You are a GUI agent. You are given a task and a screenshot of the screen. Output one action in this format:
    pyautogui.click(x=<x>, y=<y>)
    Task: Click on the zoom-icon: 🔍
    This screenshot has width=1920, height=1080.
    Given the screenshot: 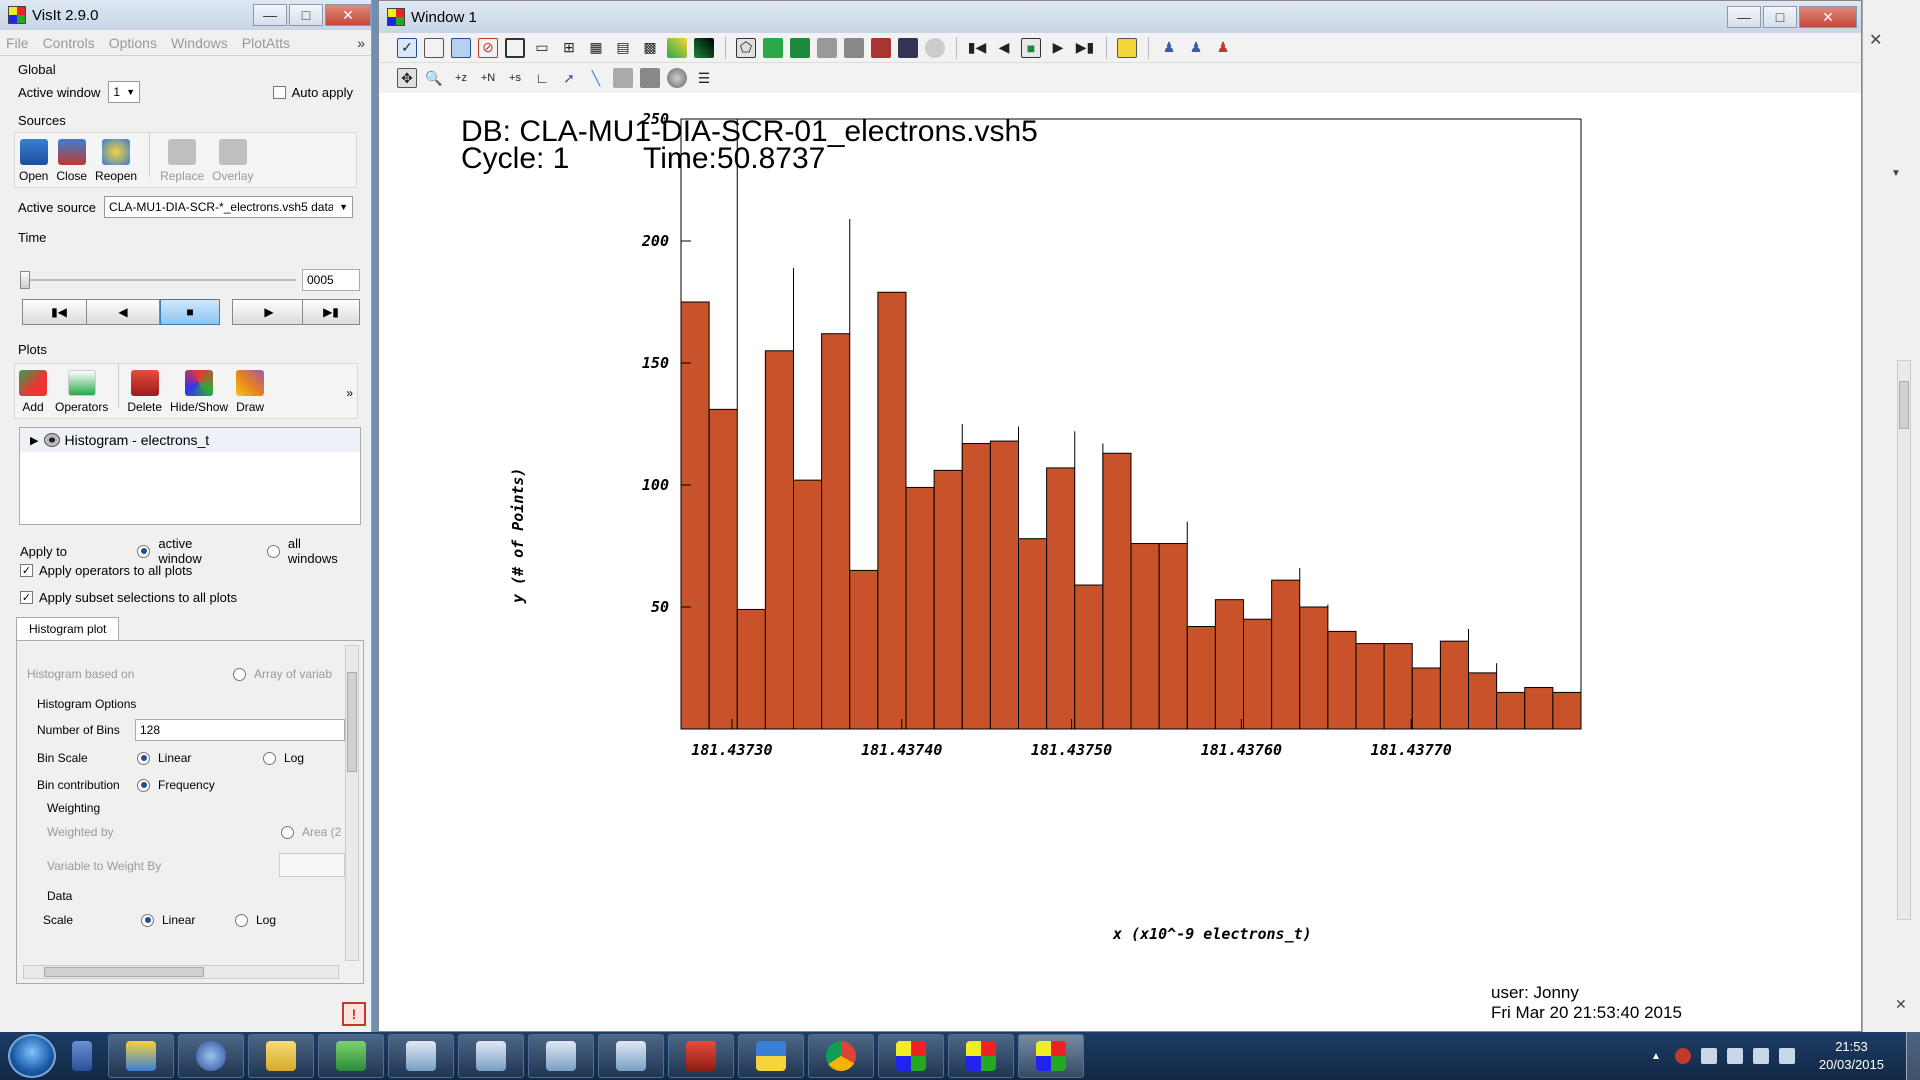 What is the action you would take?
    pyautogui.click(x=434, y=77)
    